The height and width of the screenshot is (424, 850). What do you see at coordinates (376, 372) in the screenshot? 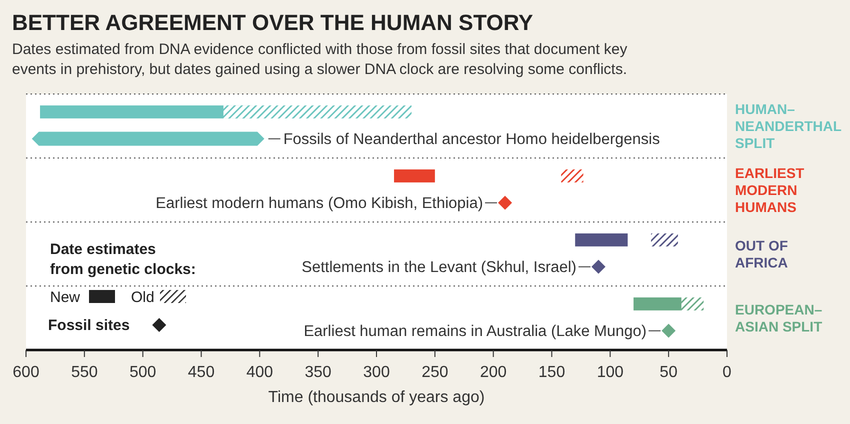
I see `x-tick-label: 300` at bounding box center [376, 372].